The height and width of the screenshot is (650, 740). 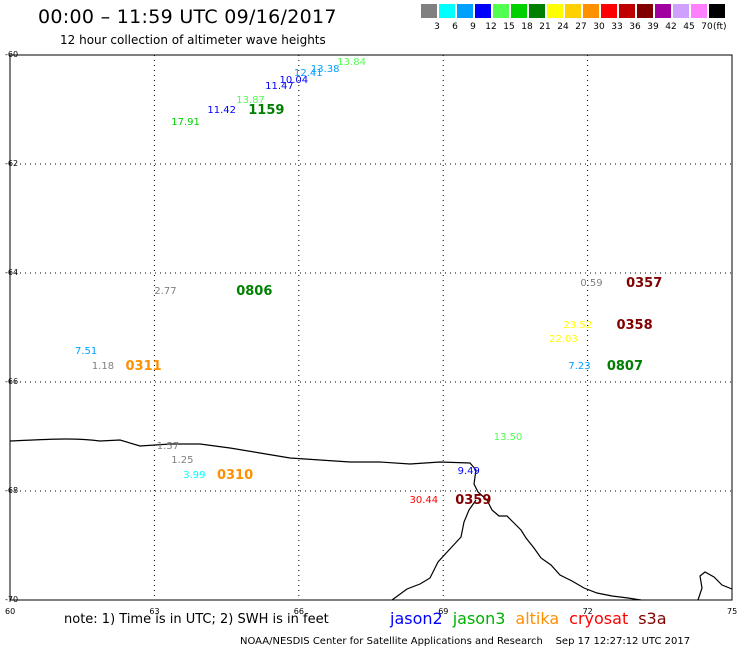 I want to click on wave-height-label: 1.57, so click(x=168, y=447).